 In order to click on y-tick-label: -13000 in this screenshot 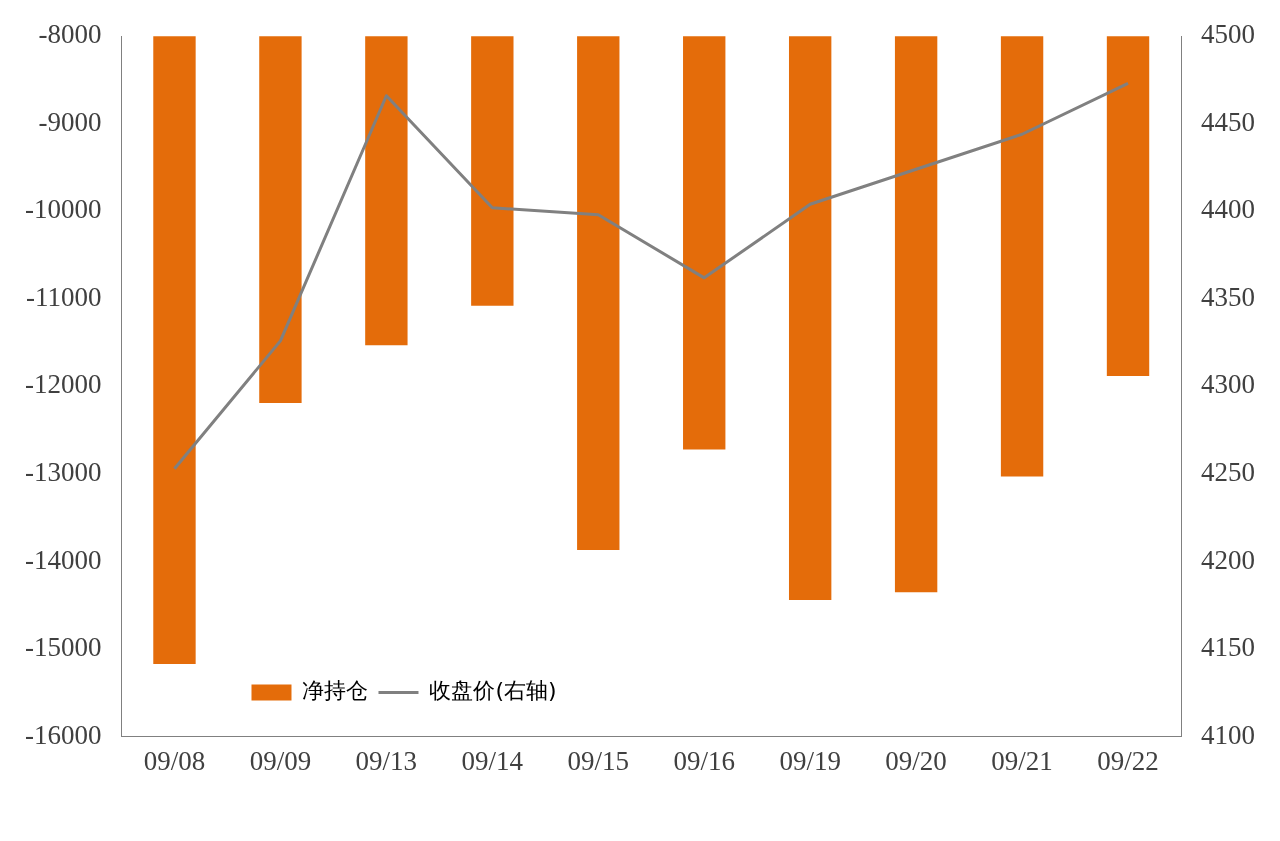, I will do `click(63, 472)`.